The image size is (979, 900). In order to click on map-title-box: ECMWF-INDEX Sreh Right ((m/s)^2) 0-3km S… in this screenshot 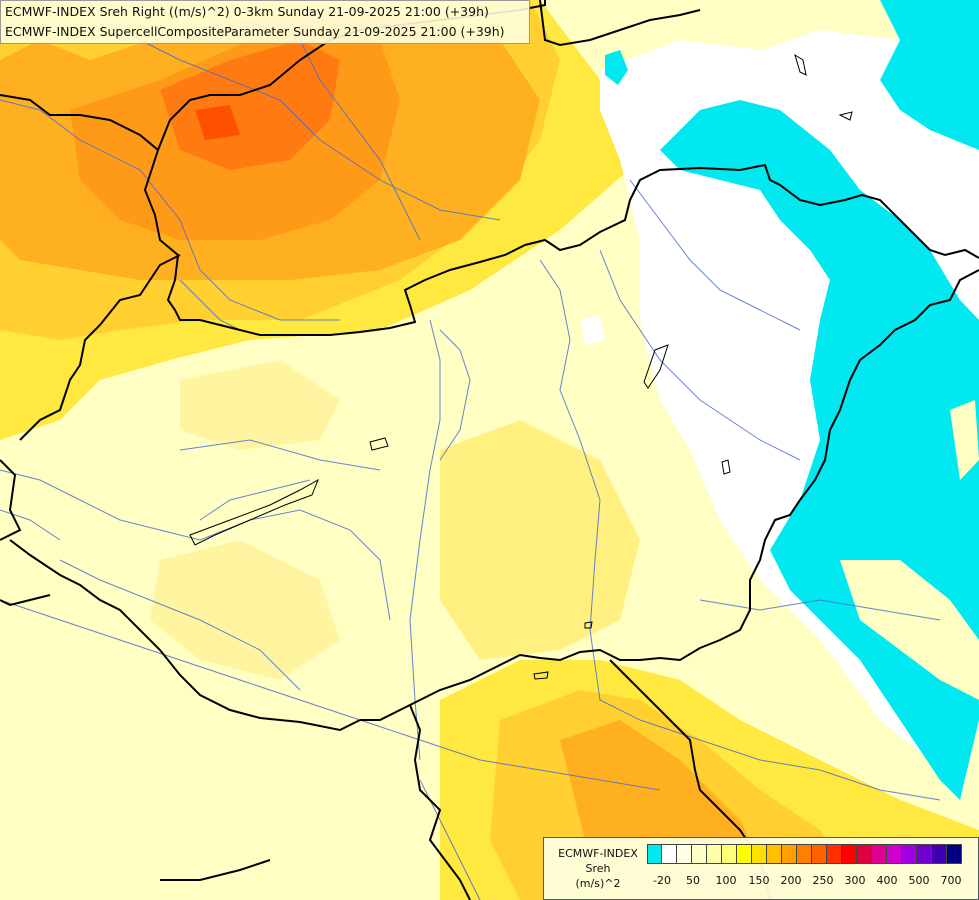, I will do `click(265, 22)`.